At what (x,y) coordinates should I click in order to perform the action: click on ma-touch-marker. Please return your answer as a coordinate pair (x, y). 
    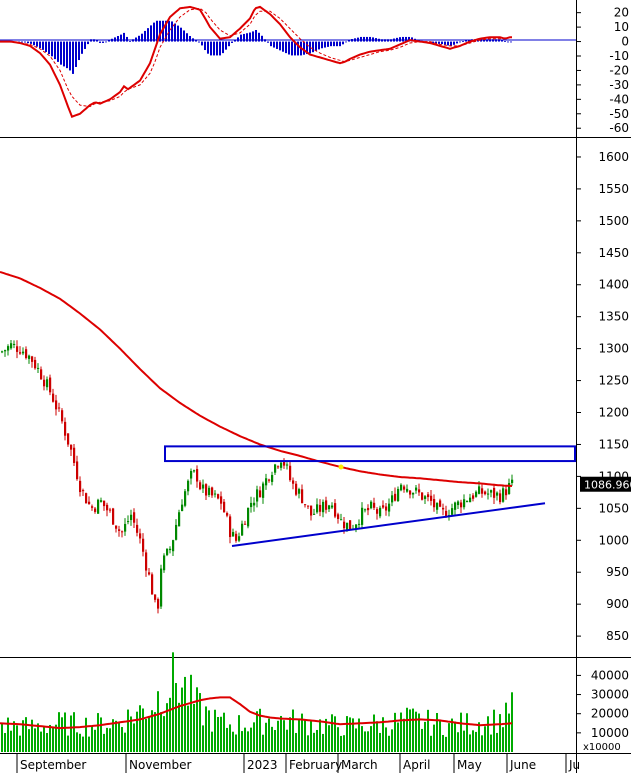
    Looking at the image, I should click on (341, 467).